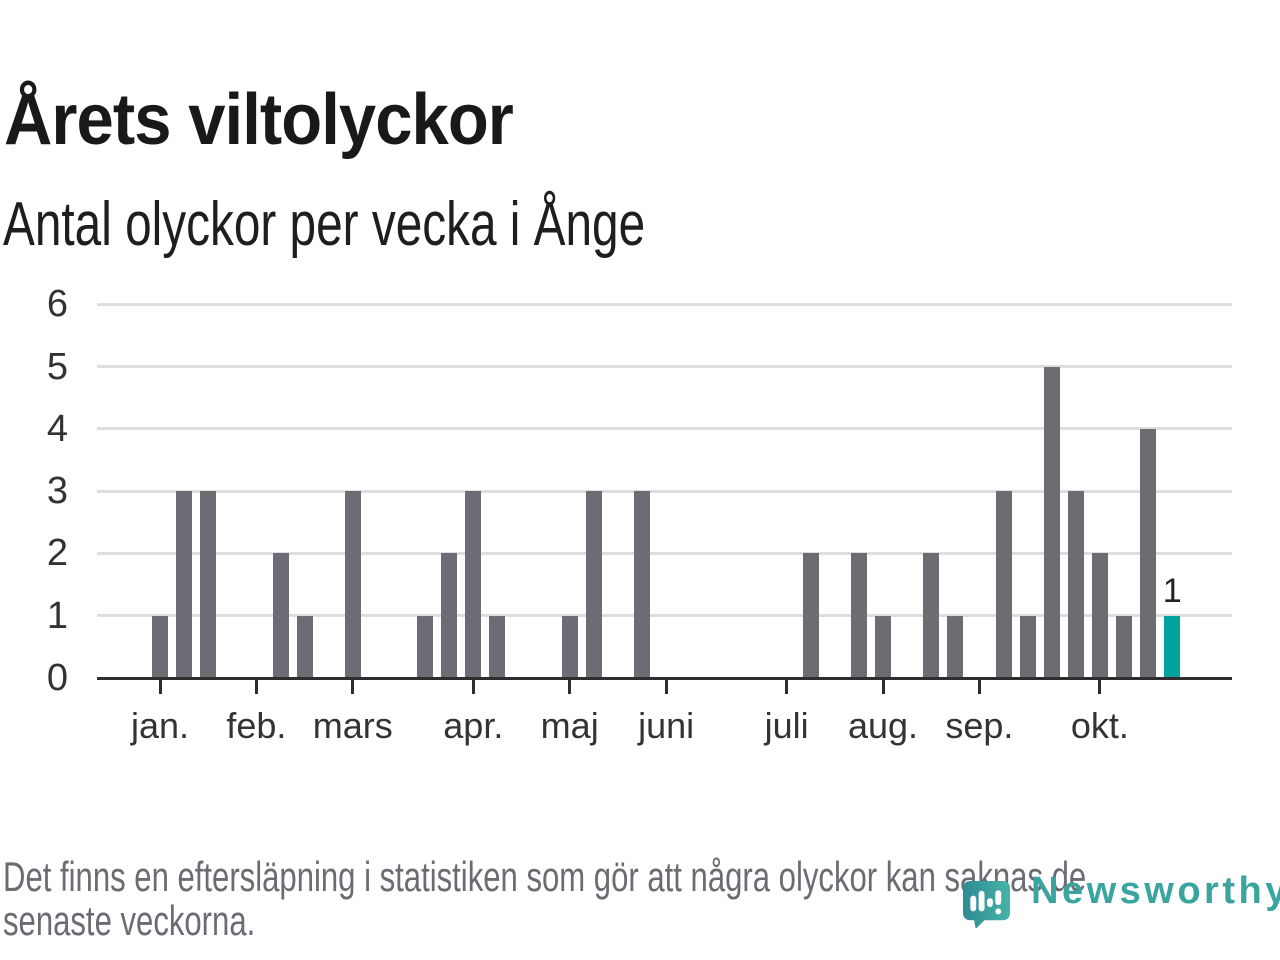 The height and width of the screenshot is (960, 1280). I want to click on gridline-y1, so click(664, 616).